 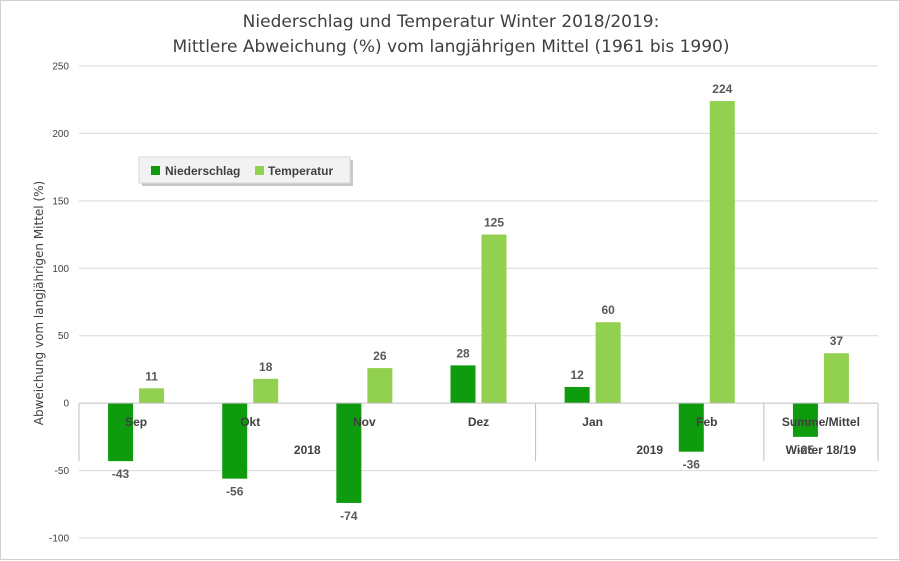 I want to click on category-labels: Sep Okt Nov Dez Jan Feb Summe/Mittel, so click(x=492, y=422).